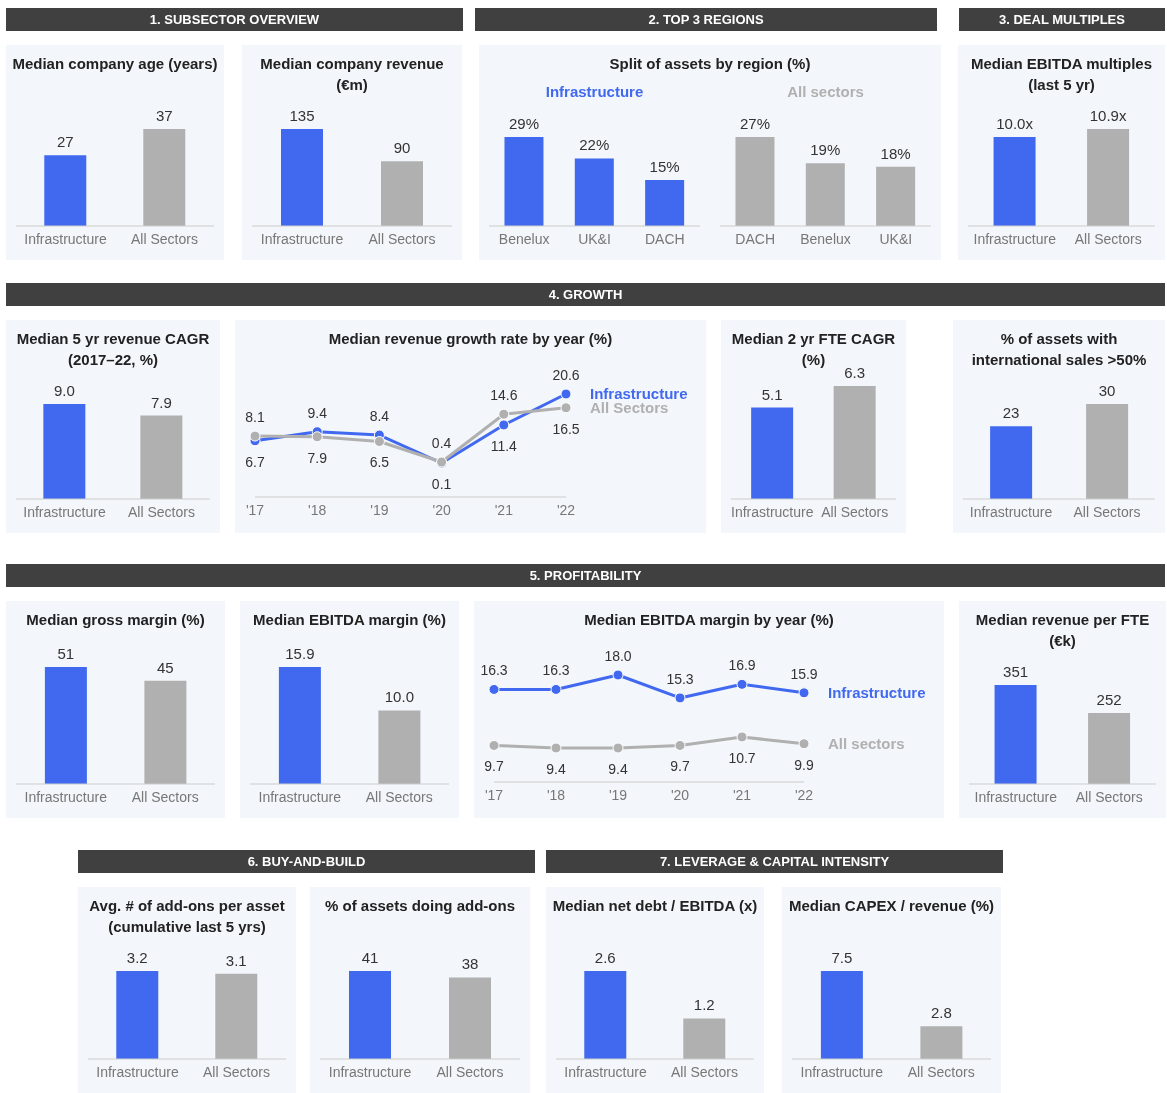  I want to click on data-label: 135, so click(302, 115).